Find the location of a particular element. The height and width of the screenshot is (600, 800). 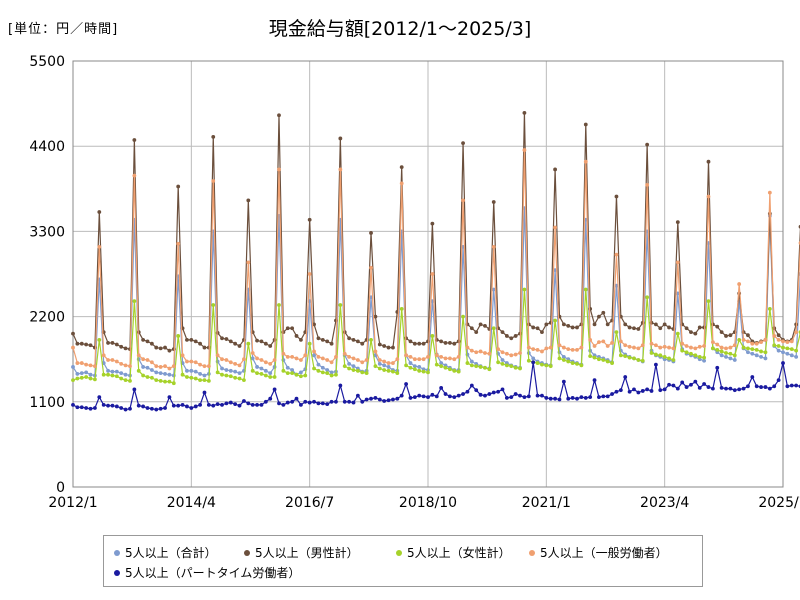

legend-label: 5人以上（一般労働者） is located at coordinates (604, 553).